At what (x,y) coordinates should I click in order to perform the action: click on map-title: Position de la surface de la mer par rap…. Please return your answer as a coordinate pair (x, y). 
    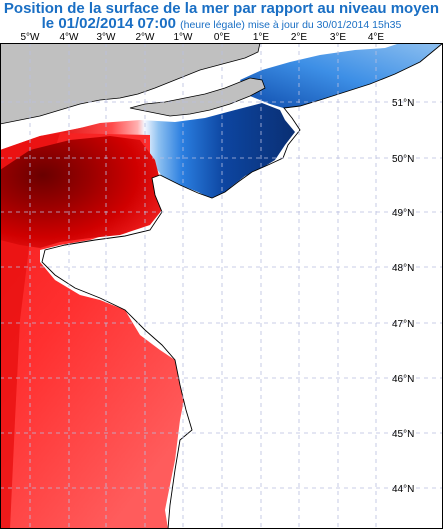
    Looking at the image, I should click on (221, 8).